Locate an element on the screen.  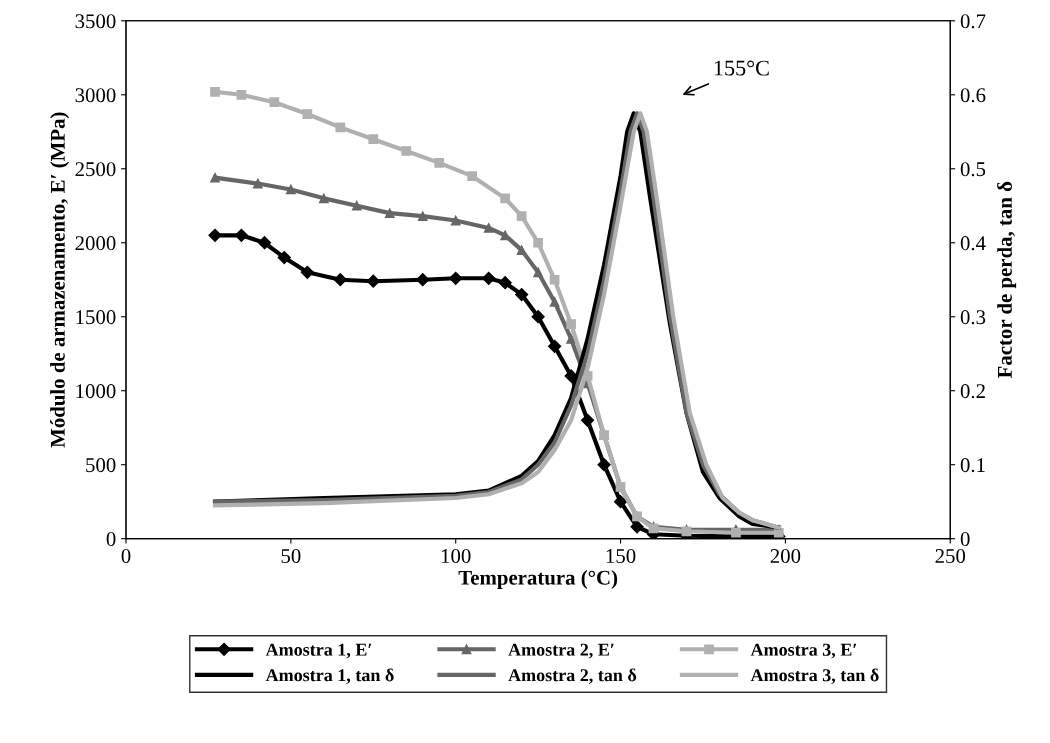
x-tick-label: 200 is located at coordinates (785, 556).